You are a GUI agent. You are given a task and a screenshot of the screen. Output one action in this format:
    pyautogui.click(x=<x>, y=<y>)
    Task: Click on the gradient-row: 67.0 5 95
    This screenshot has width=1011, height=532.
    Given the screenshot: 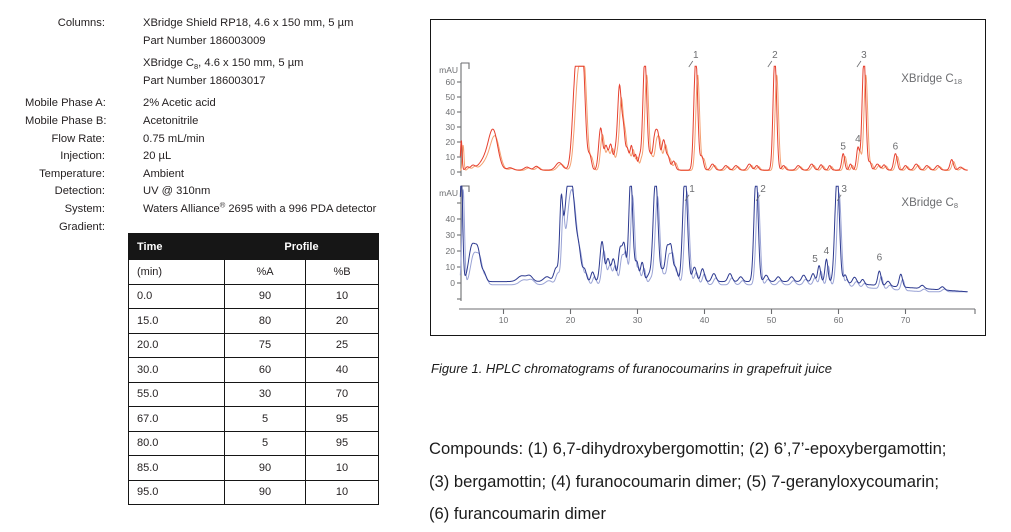 What is the action you would take?
    pyautogui.click(x=253, y=419)
    